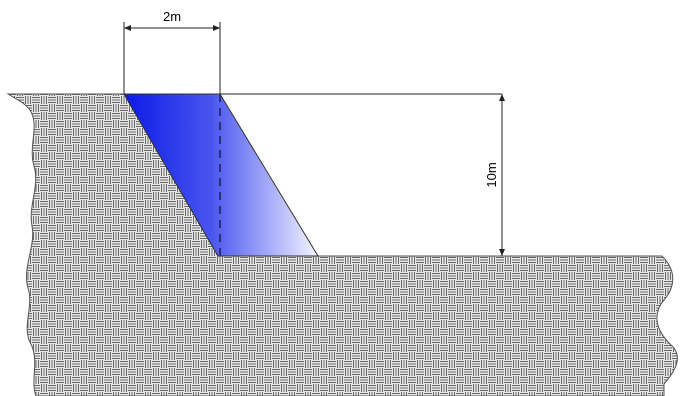  I want to click on shaded-wedge, so click(221, 175).